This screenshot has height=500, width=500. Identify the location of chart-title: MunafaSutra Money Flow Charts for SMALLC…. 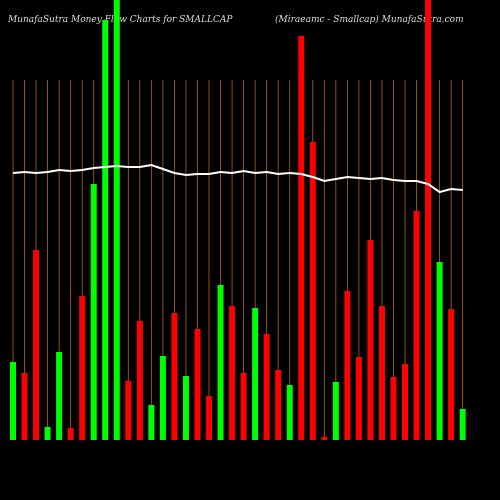
(120, 20).